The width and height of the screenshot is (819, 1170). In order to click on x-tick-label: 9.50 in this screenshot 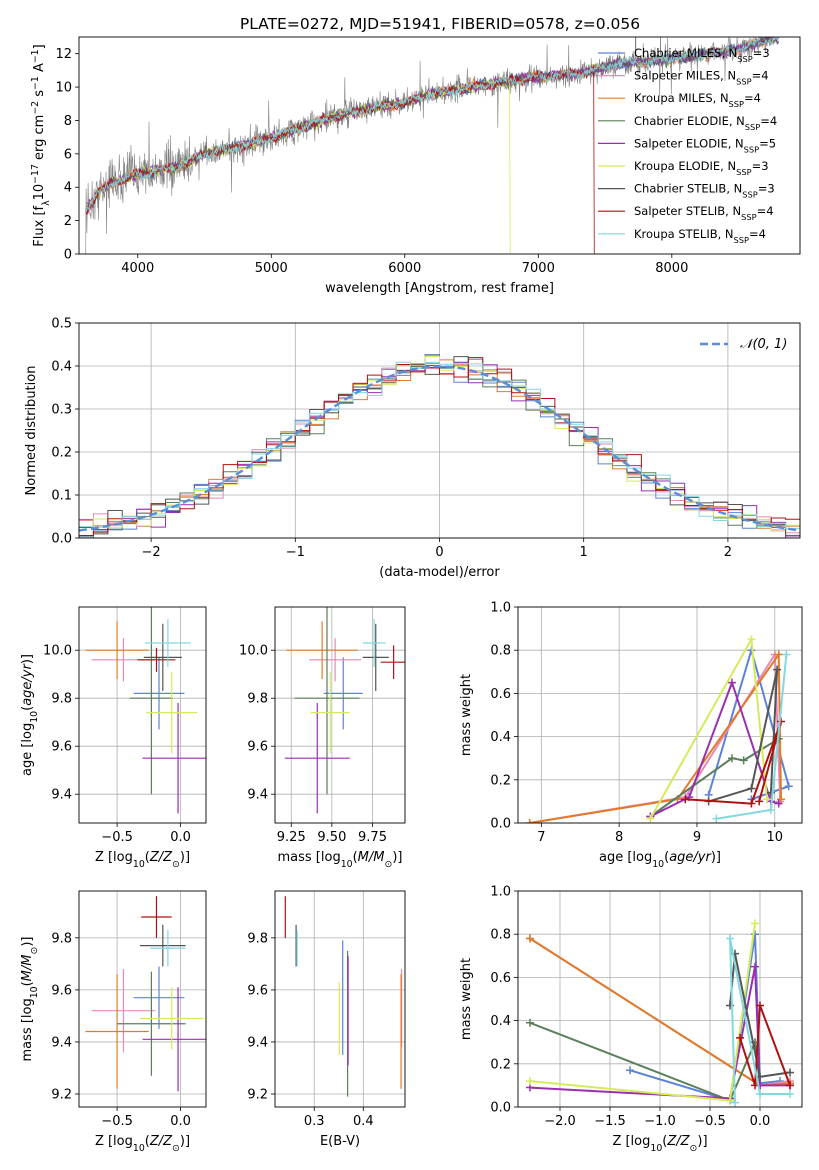, I will do `click(331, 837)`.